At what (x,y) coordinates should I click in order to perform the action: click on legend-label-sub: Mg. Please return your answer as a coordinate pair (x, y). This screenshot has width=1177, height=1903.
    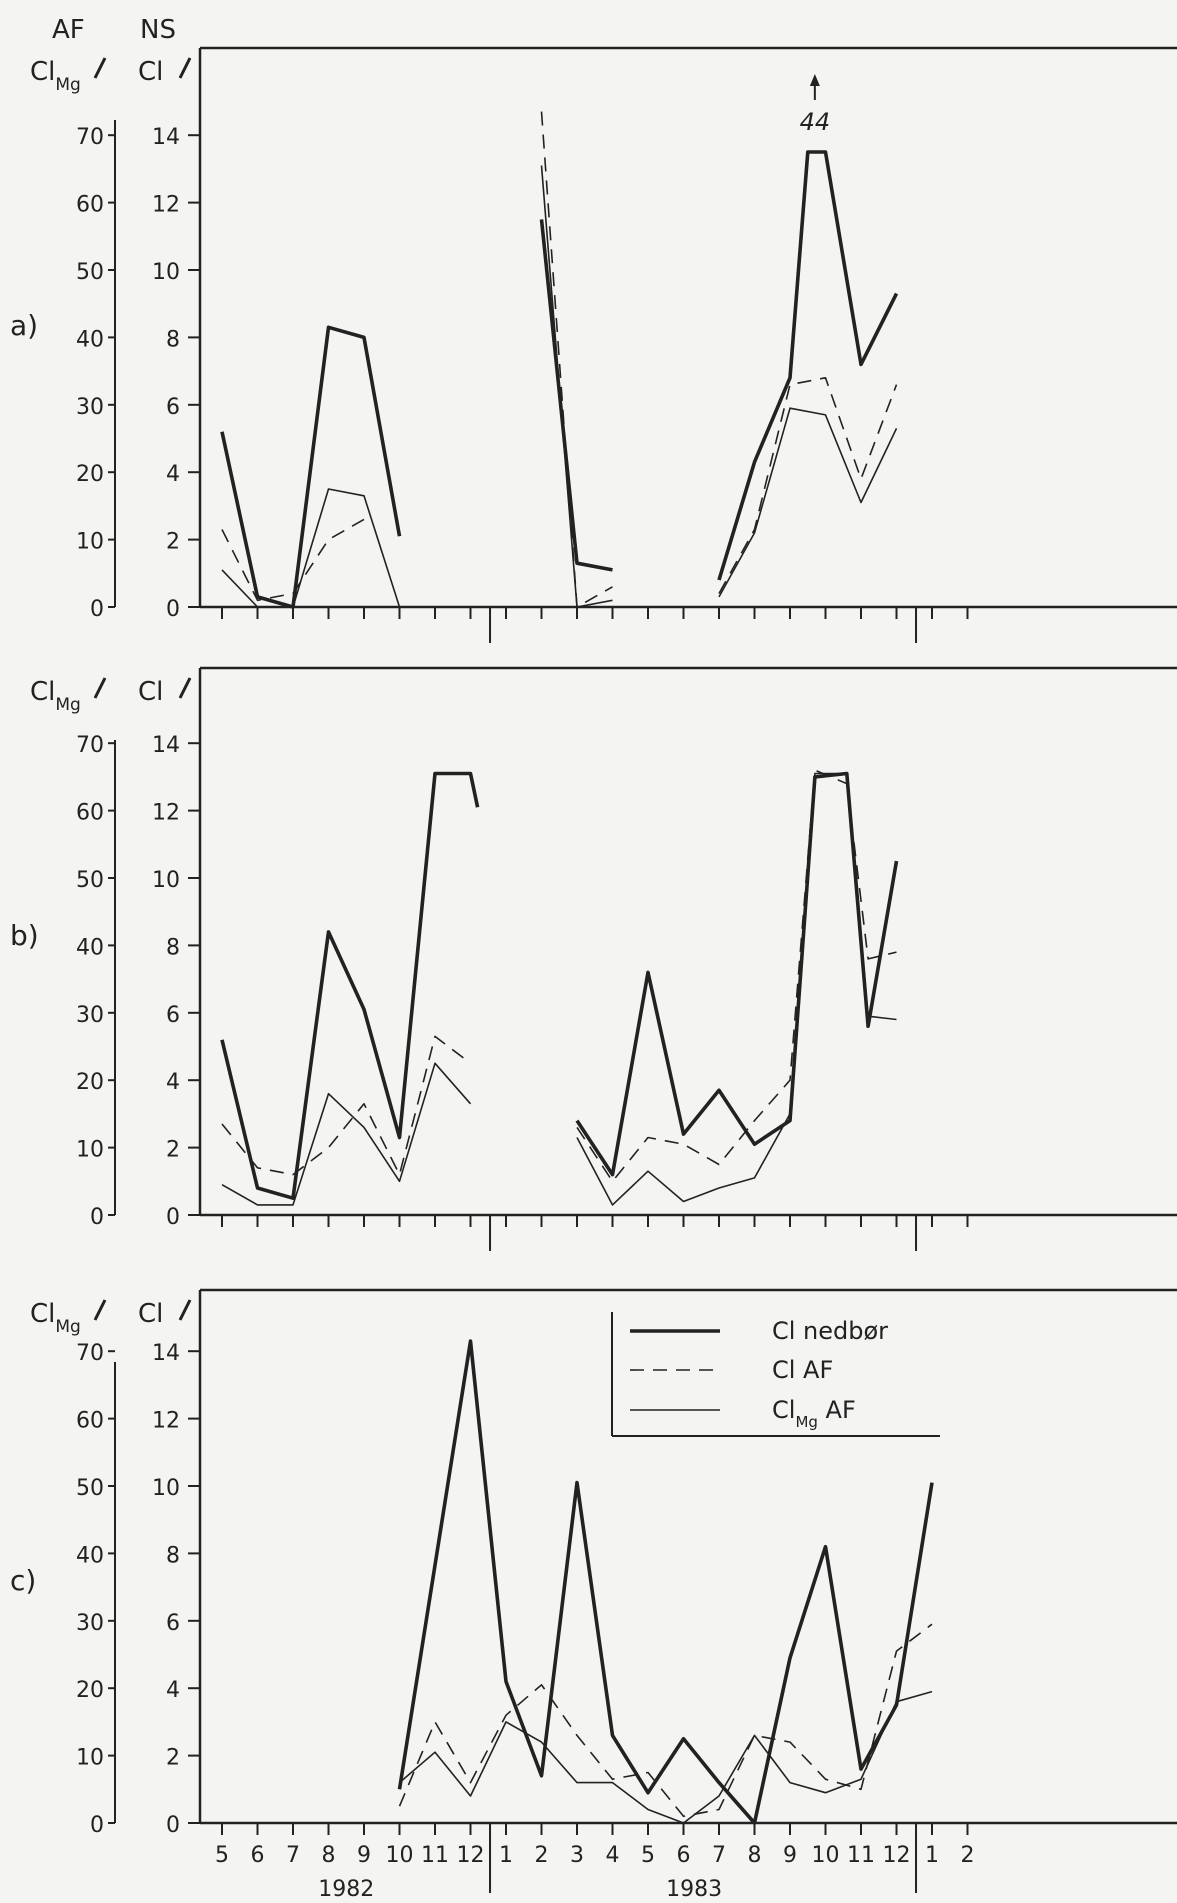
    Looking at the image, I should click on (806, 1422).